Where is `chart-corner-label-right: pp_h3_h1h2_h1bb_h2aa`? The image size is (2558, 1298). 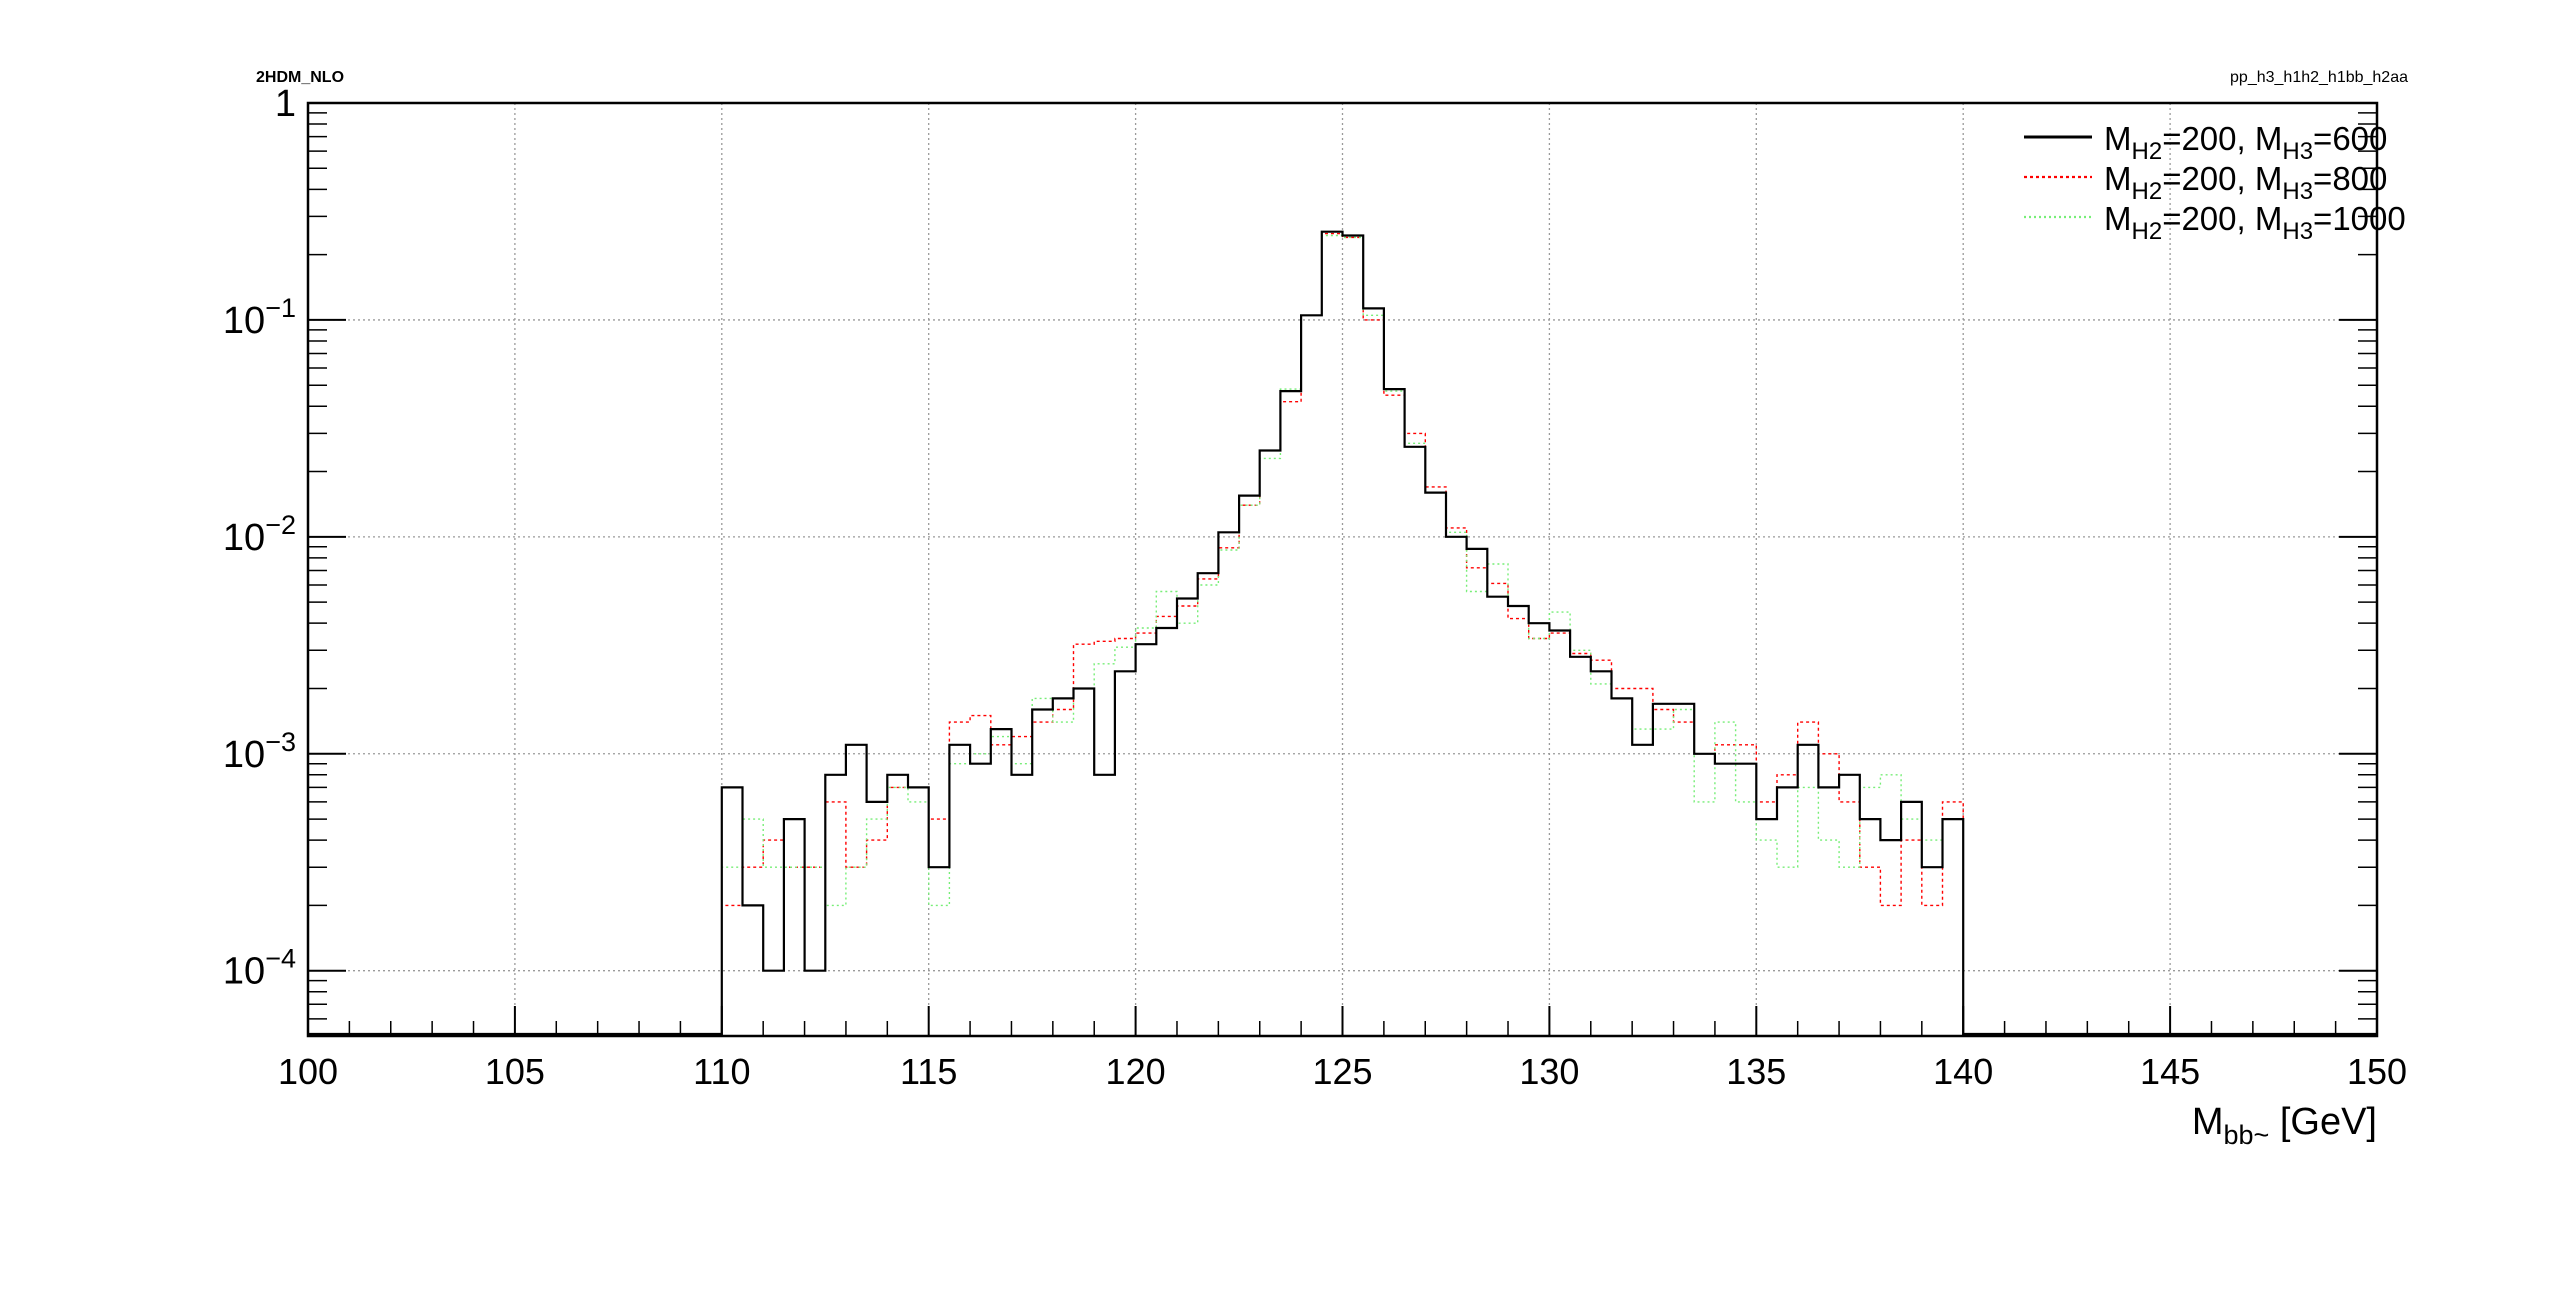
chart-corner-label-right: pp_h3_h1h2_h1bb_h2aa is located at coordinates (2319, 77).